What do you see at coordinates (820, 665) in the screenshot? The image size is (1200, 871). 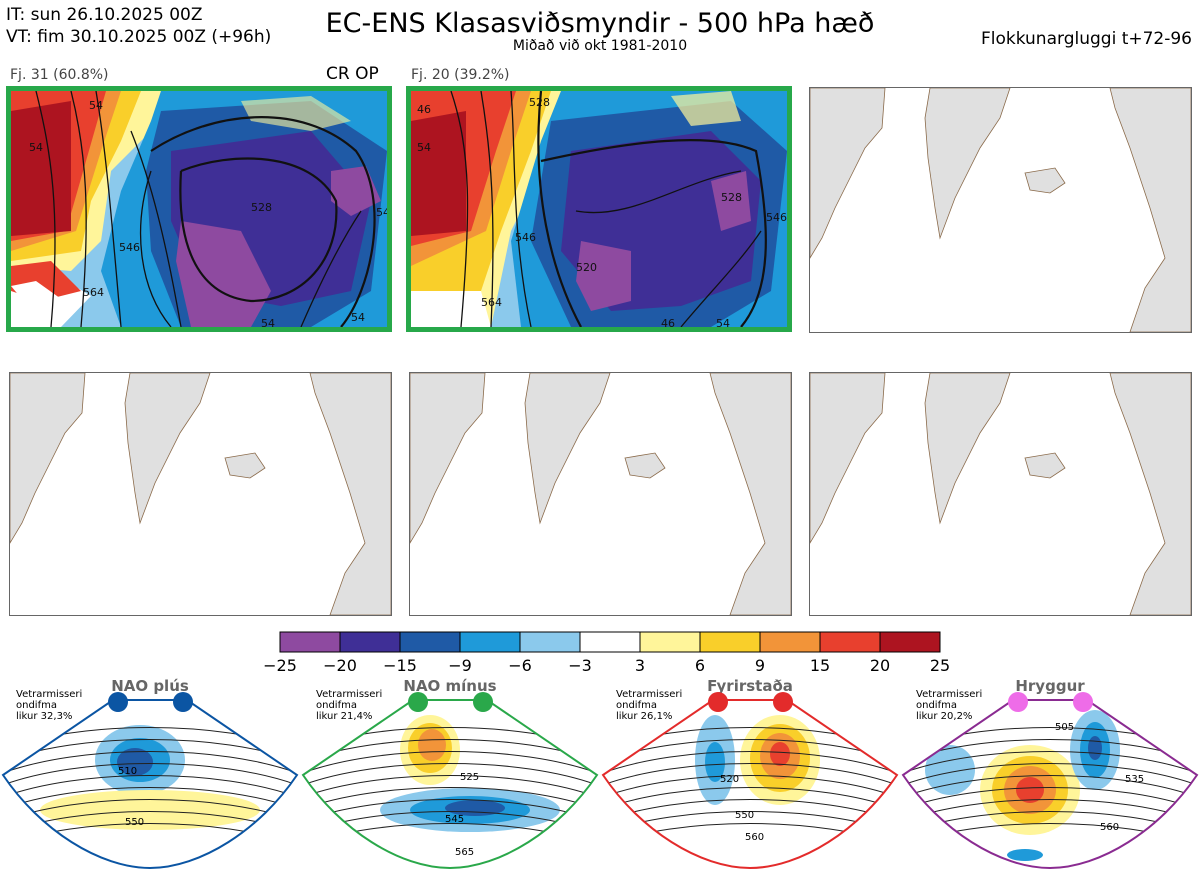 I see `colorbar-tick: 15` at bounding box center [820, 665].